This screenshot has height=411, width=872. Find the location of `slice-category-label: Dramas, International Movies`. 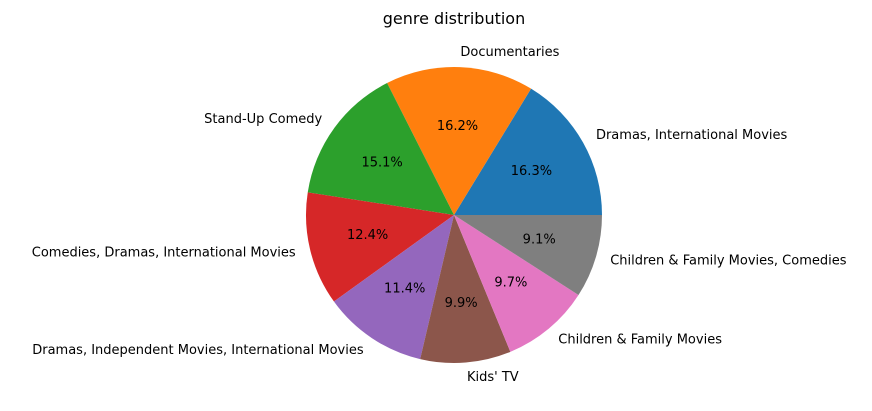

slice-category-label: Dramas, International Movies is located at coordinates (692, 135).